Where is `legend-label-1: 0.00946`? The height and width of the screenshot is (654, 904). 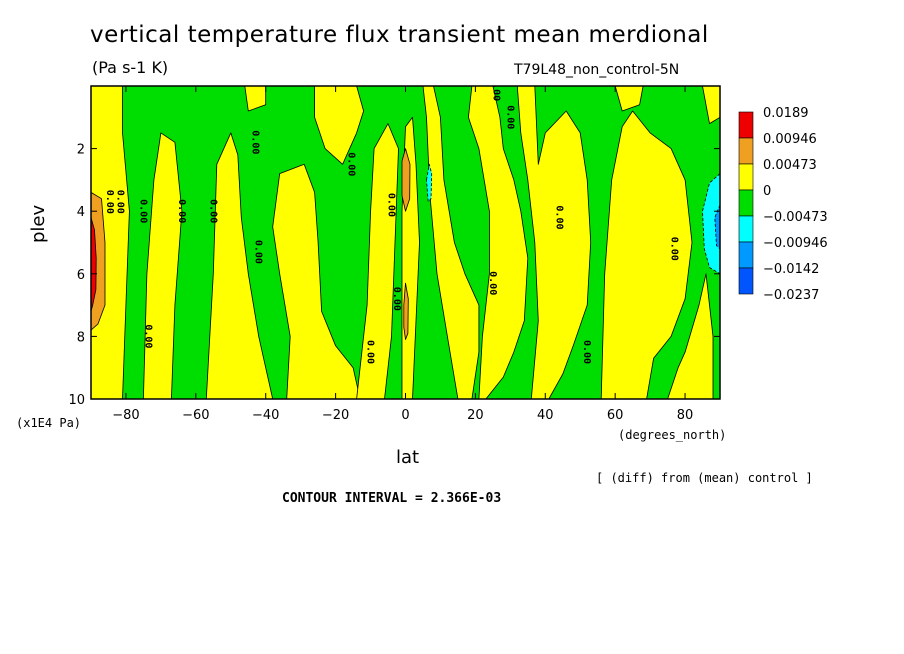 legend-label-1: 0.00946 is located at coordinates (790, 139).